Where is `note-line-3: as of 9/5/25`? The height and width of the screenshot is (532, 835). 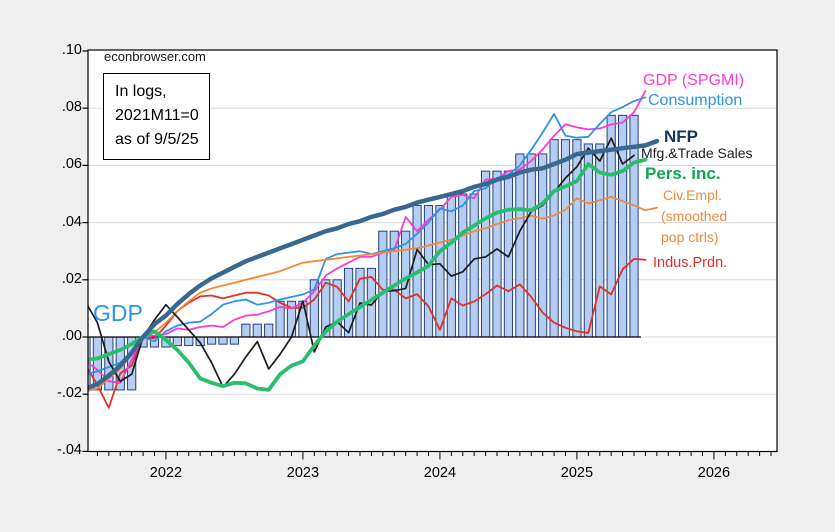 note-line-3: as of 9/5/25 is located at coordinates (157, 139).